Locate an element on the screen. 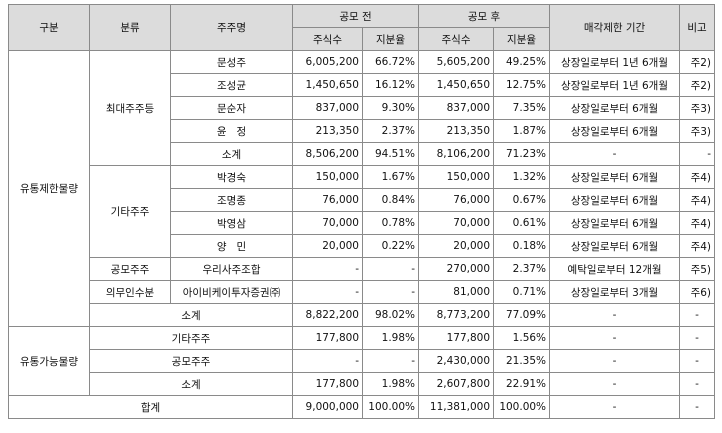 This screenshot has height=433, width=722. table-row: 소계 177,800 1.98% 2,607,800 22.91% - - is located at coordinates (362, 384).